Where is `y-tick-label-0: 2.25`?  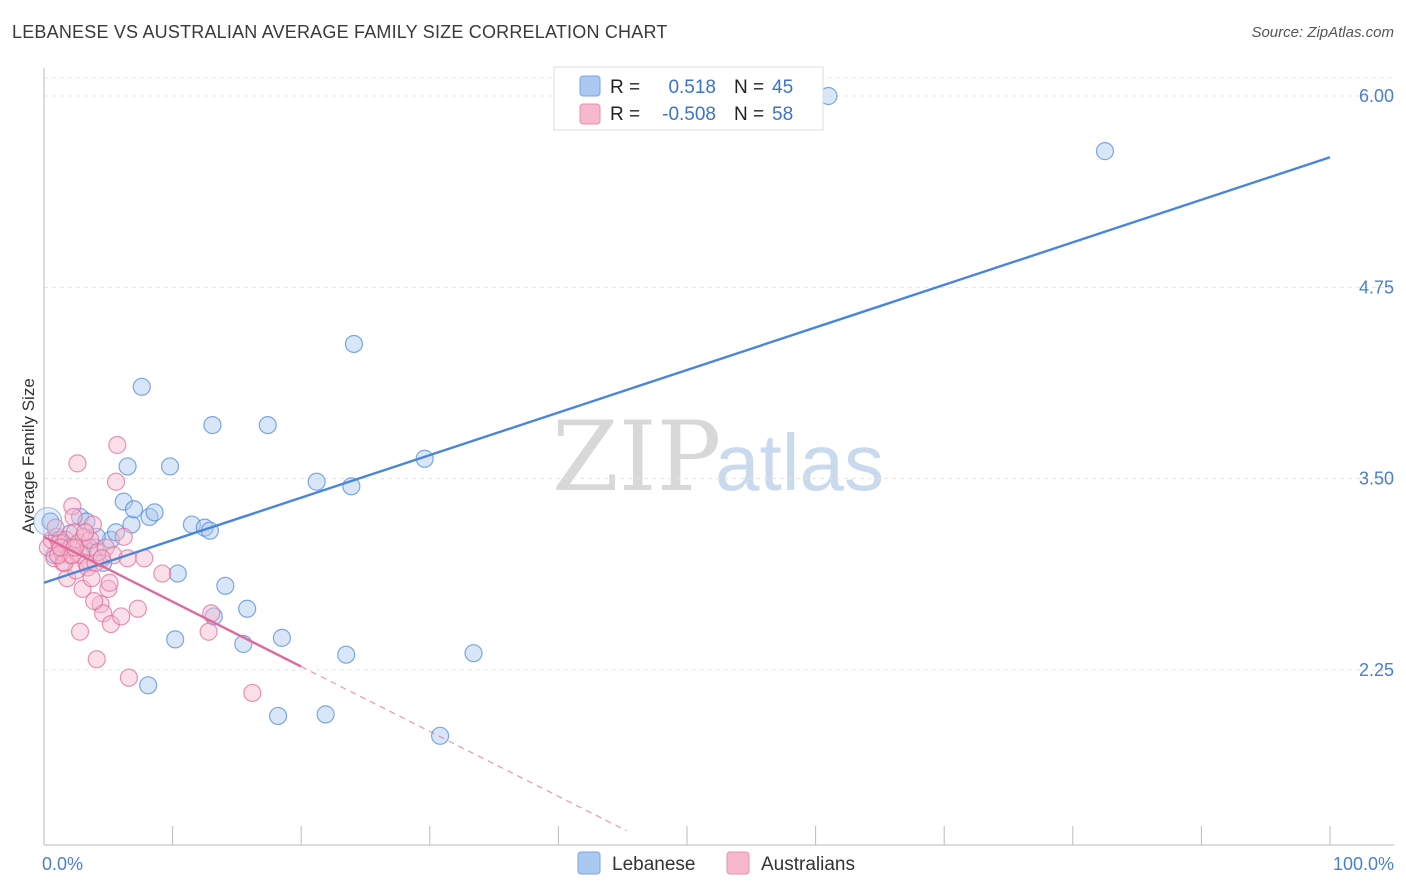
y-tick-label-0: 2.25 is located at coordinates (1376, 670).